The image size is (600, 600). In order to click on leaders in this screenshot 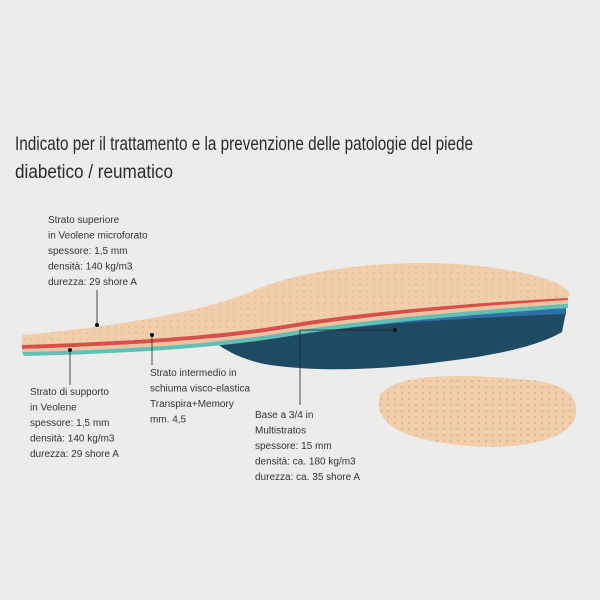, I will do `click(232, 347)`.